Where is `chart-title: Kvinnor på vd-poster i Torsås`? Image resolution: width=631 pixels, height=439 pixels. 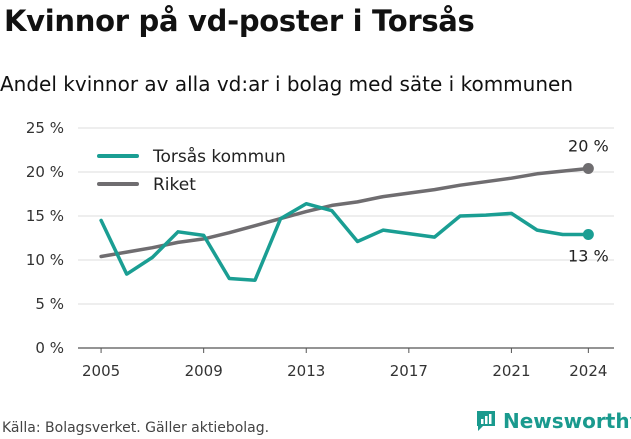 chart-title: Kvinnor på vd-poster i Torsås is located at coordinates (239, 21).